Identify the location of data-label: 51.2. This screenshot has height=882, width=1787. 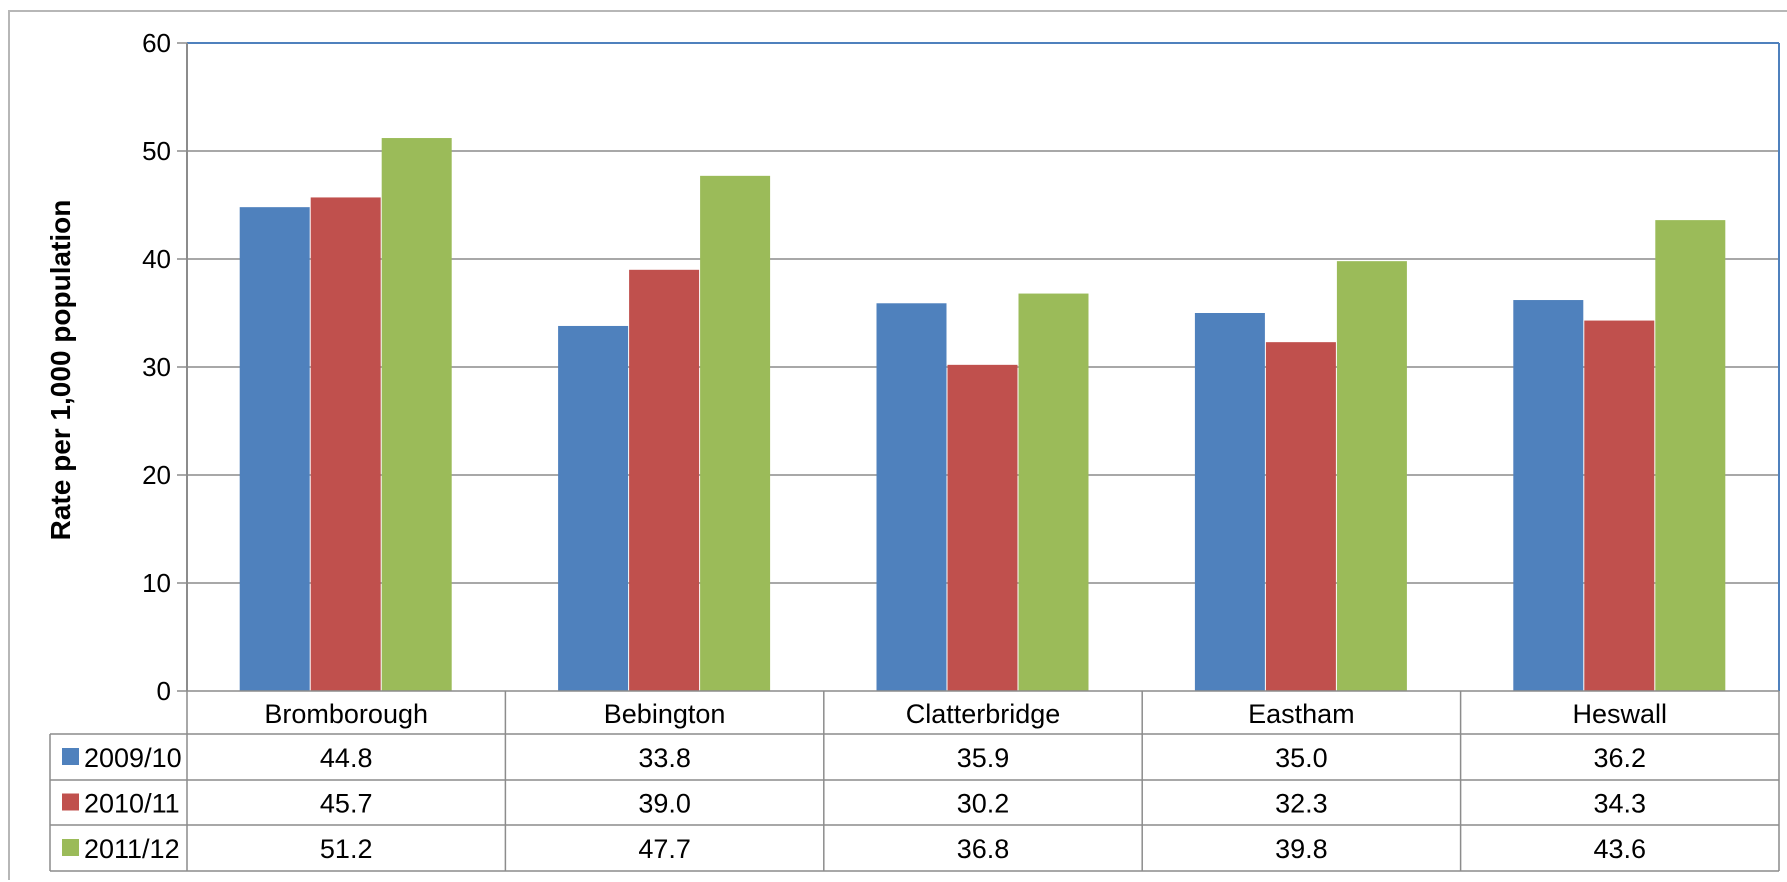
(346, 849).